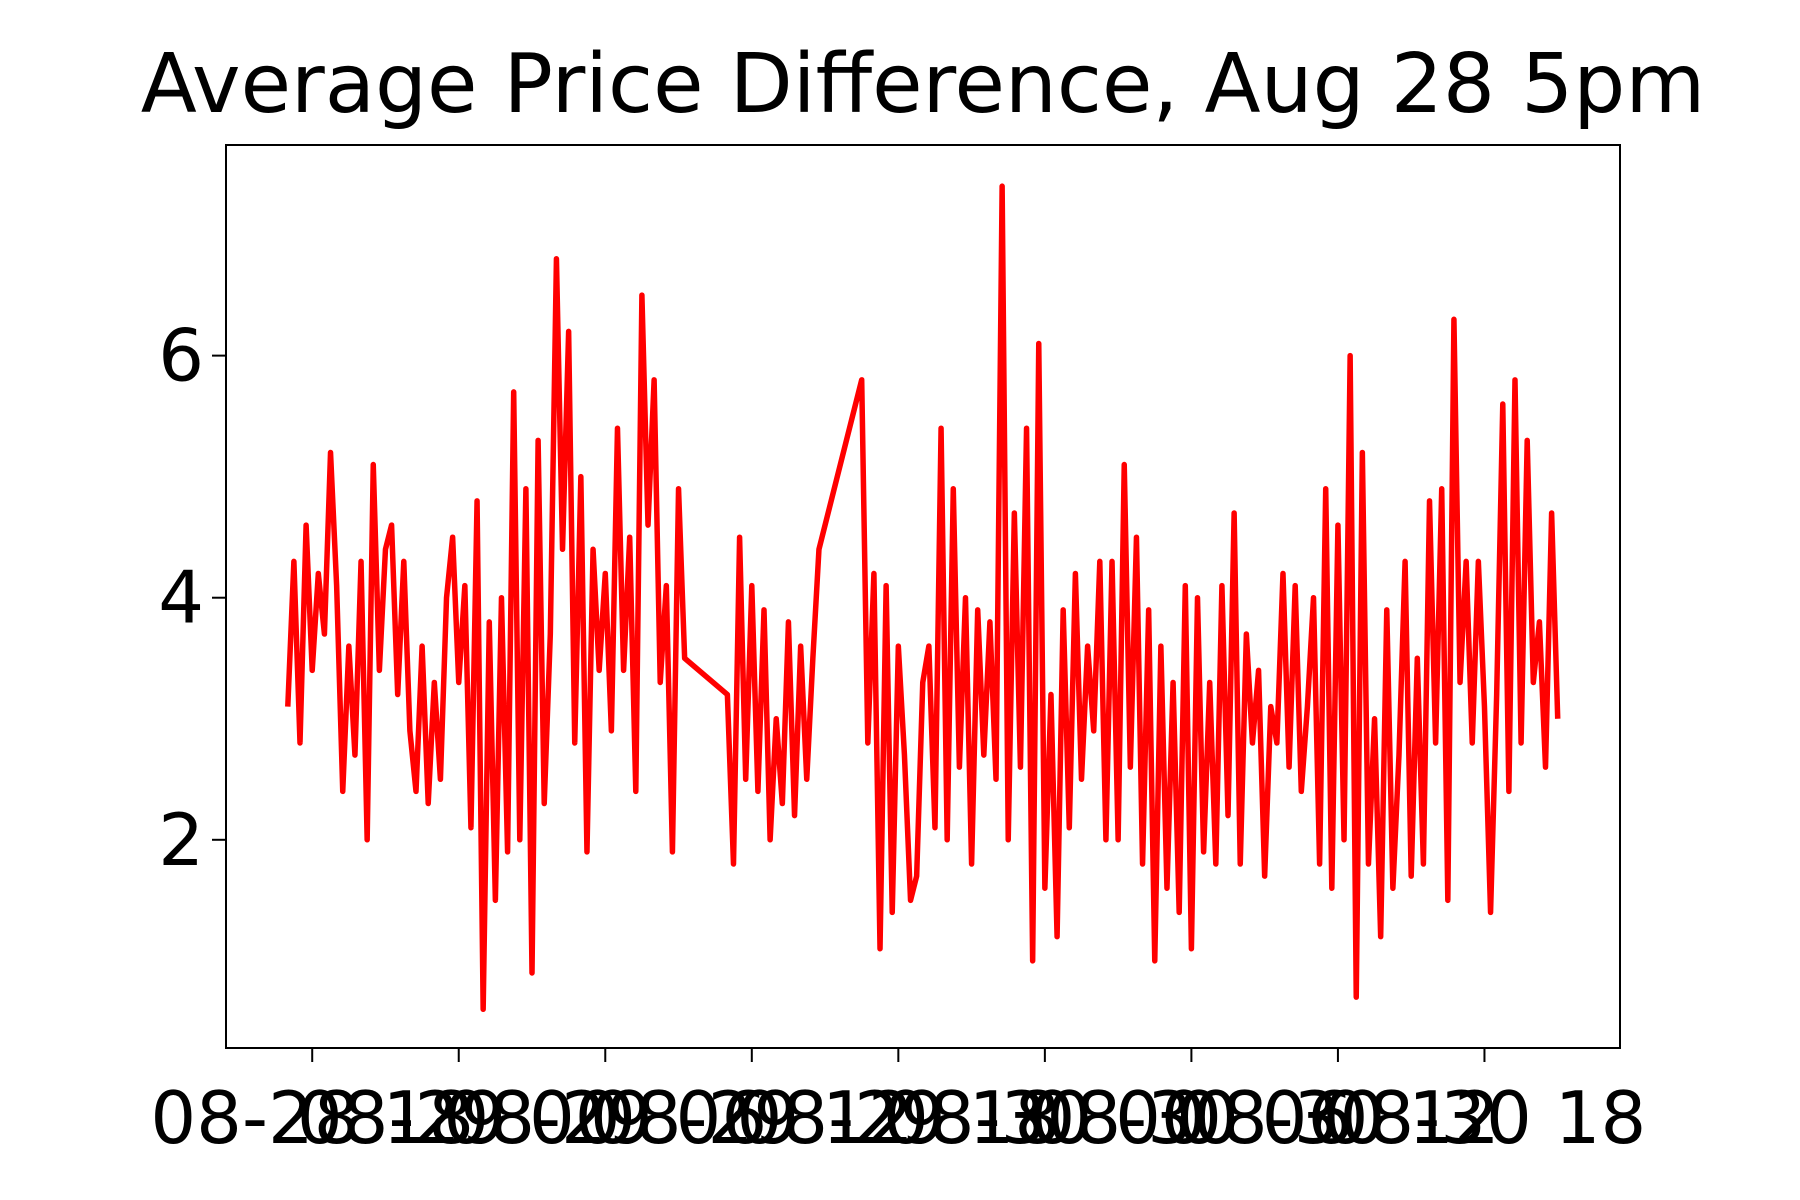 Image resolution: width=1800 pixels, height=1200 pixels. What do you see at coordinates (181, 598) in the screenshot?
I see `y-tick-label: 4` at bounding box center [181, 598].